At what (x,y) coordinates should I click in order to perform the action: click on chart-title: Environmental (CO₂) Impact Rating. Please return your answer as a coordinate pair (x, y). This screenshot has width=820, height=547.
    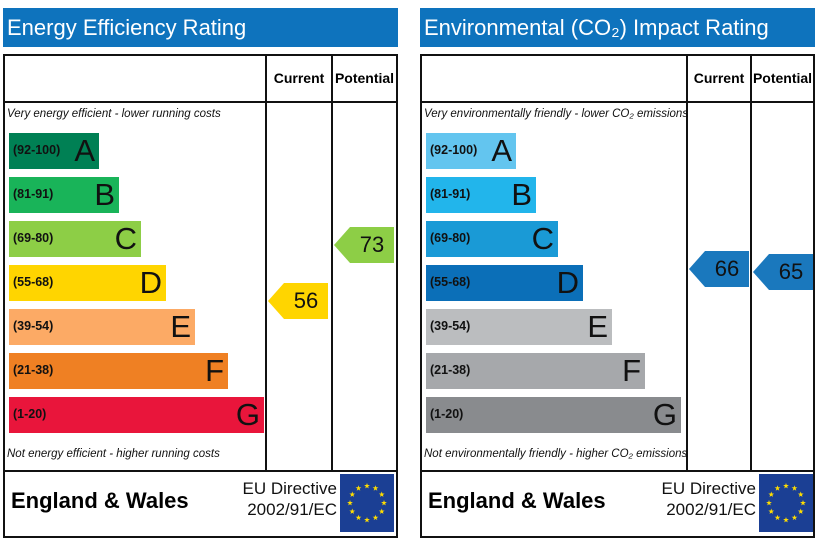
    Looking at the image, I should click on (617, 27).